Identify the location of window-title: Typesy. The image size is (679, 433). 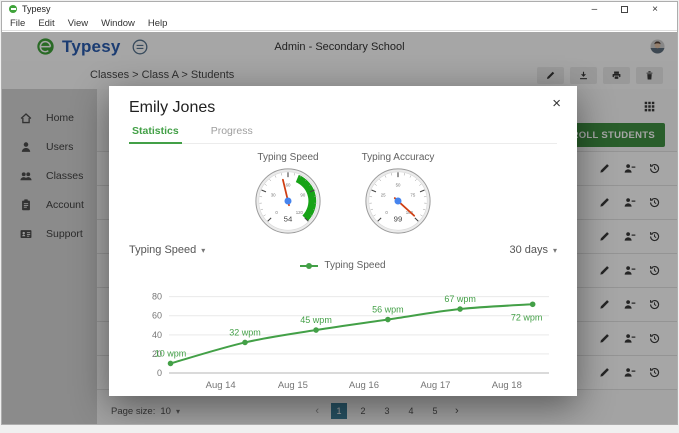
(36, 9).